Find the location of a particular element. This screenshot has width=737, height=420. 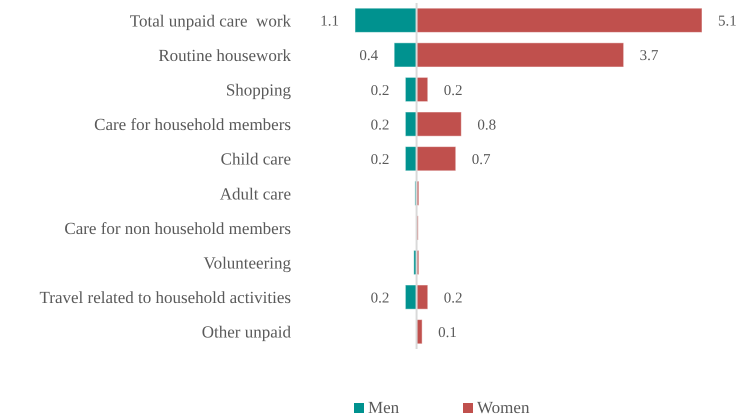

y-tick-label: Care for household members is located at coordinates (192, 124).